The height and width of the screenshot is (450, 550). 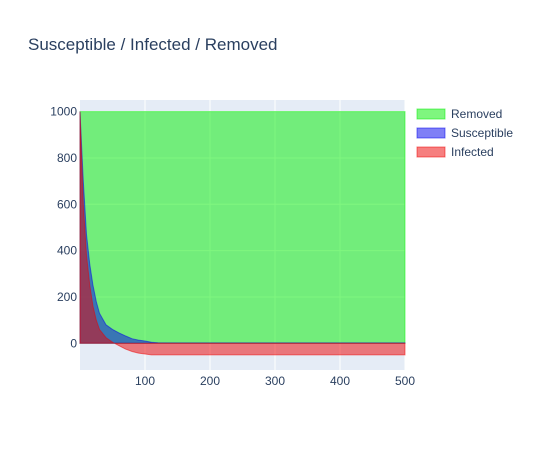 What do you see at coordinates (210, 381) in the screenshot?
I see `x-tick-label: 200` at bounding box center [210, 381].